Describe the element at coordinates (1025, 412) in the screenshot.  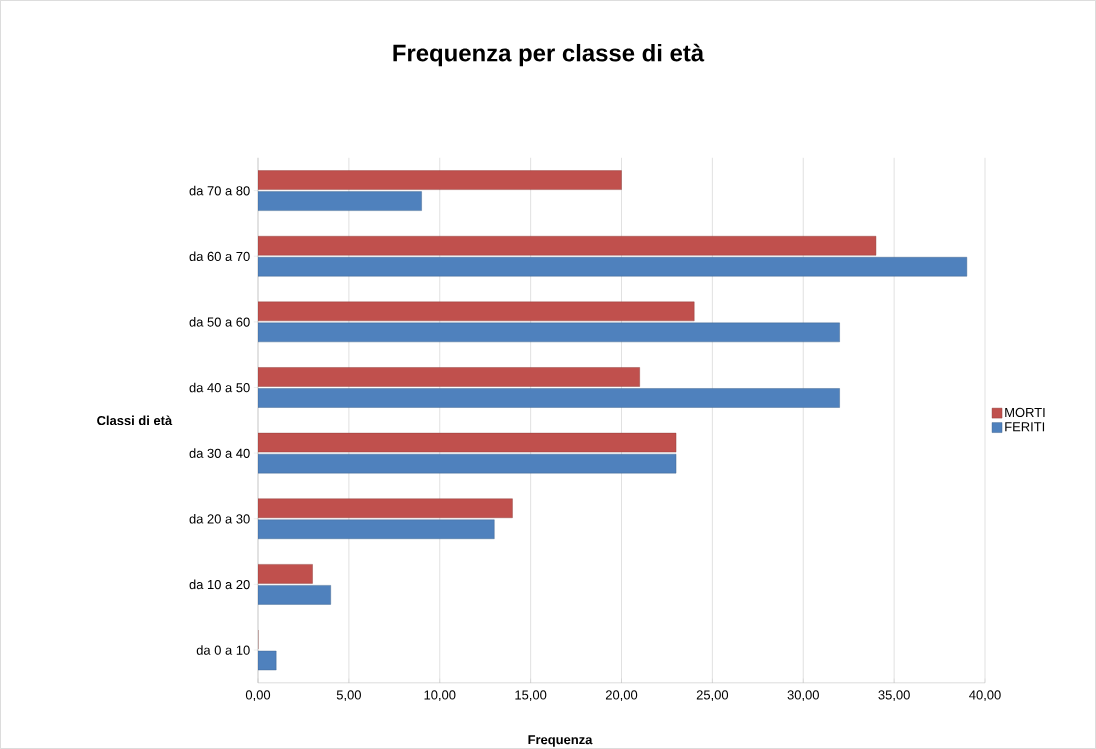
I see `legend-label: MORTI` at that location.